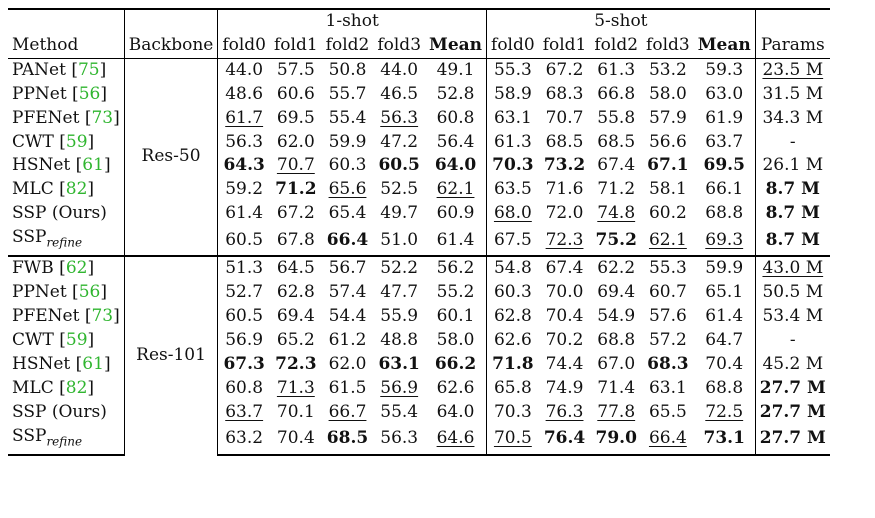 The width and height of the screenshot is (875, 518). Describe the element at coordinates (296, 70) in the screenshot. I see `value-cell: 57.5` at that location.